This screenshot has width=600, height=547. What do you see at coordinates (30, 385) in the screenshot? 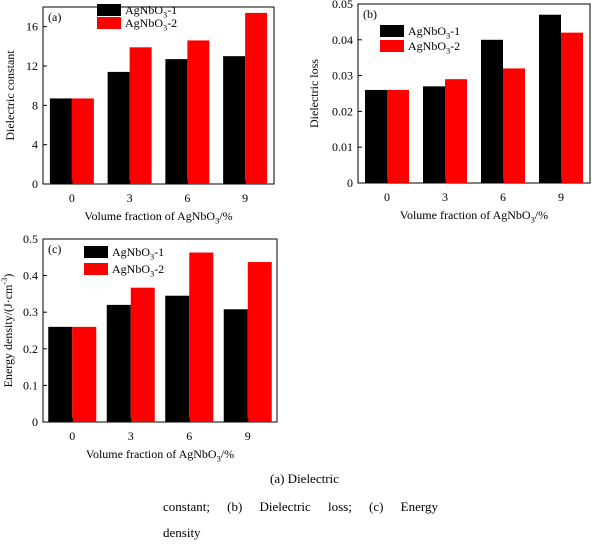
I see `y-tick-label: 0.1` at bounding box center [30, 385].